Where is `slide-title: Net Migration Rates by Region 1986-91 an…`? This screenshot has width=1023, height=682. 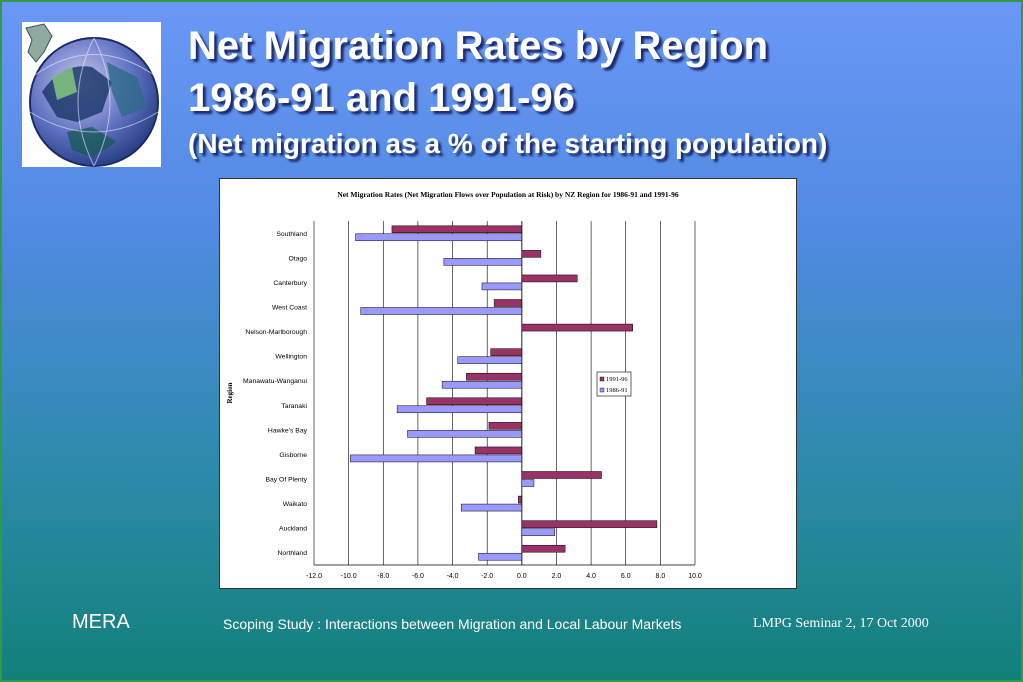
slide-title: Net Migration Rates by Region 1986-91 an… is located at coordinates (507, 92).